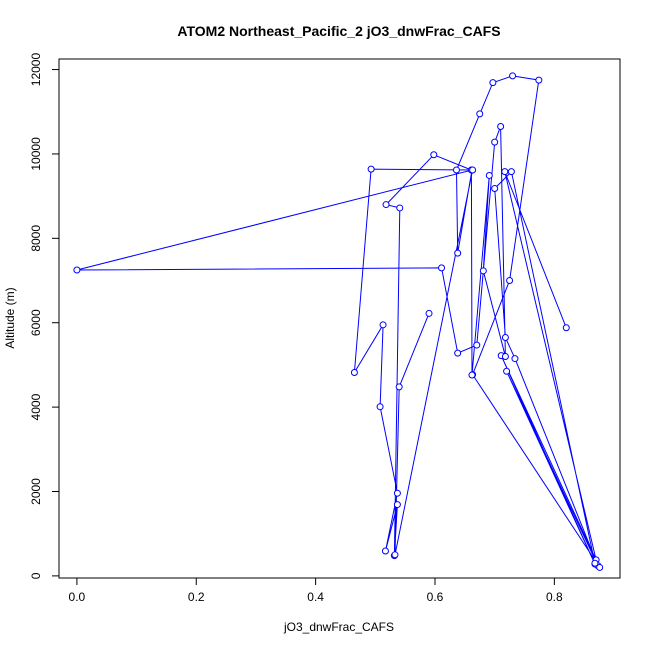 This screenshot has height=650, width=650. What do you see at coordinates (77, 597) in the screenshot?
I see `x-tick-label: 0.0` at bounding box center [77, 597].